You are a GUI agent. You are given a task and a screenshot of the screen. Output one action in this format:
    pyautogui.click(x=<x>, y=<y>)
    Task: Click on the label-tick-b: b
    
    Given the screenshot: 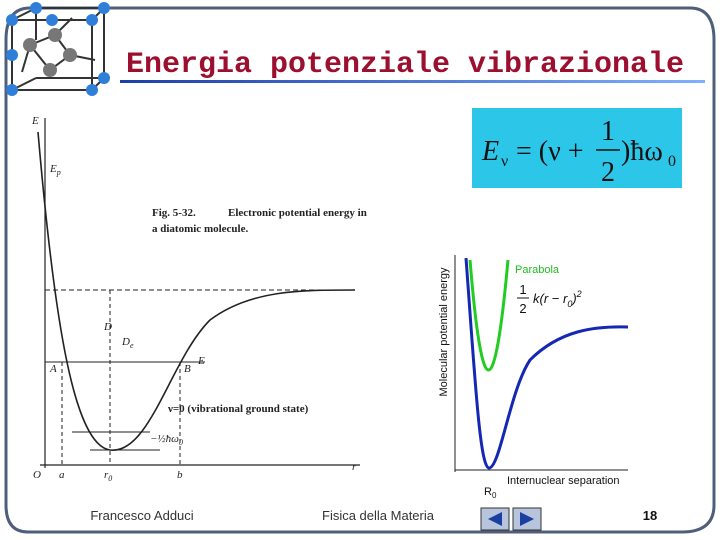 What is the action you would take?
    pyautogui.click(x=180, y=475)
    